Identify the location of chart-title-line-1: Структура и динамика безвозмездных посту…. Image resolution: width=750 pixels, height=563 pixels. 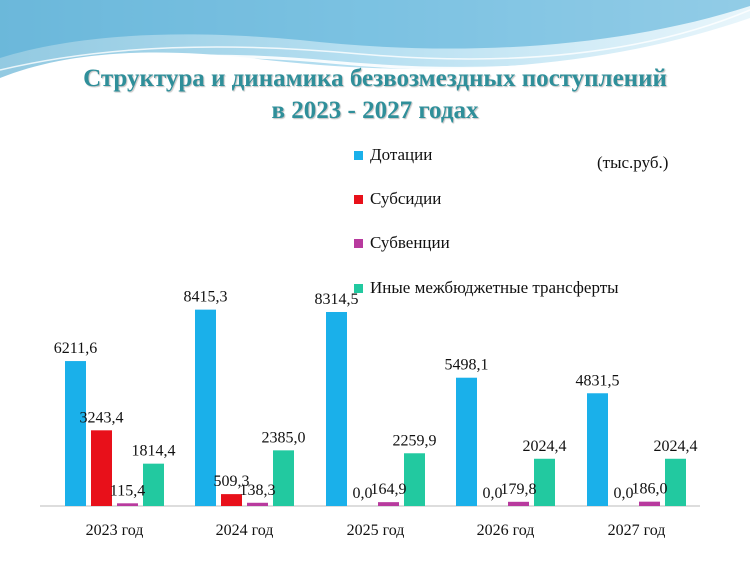
(375, 78).